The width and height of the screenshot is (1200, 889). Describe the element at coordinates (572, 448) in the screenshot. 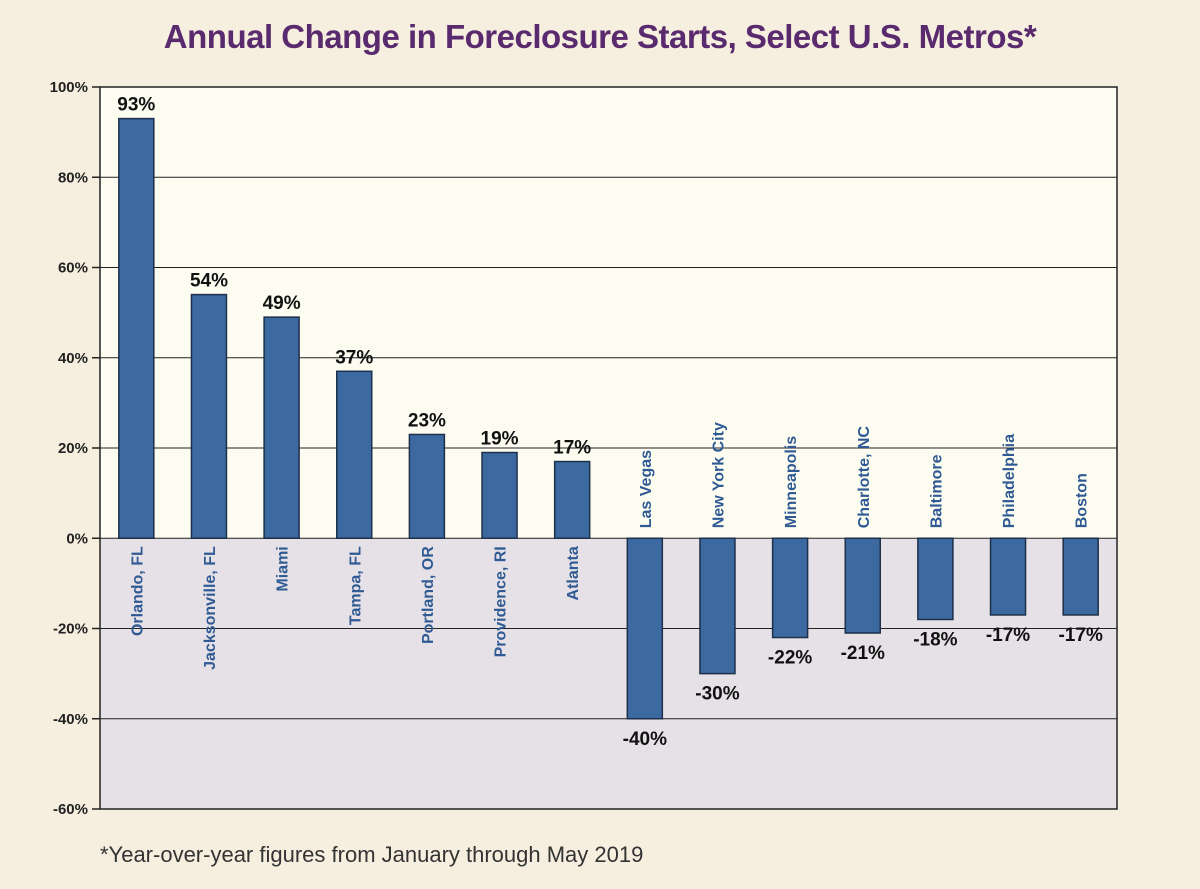

I see `data-label: 17%` at that location.